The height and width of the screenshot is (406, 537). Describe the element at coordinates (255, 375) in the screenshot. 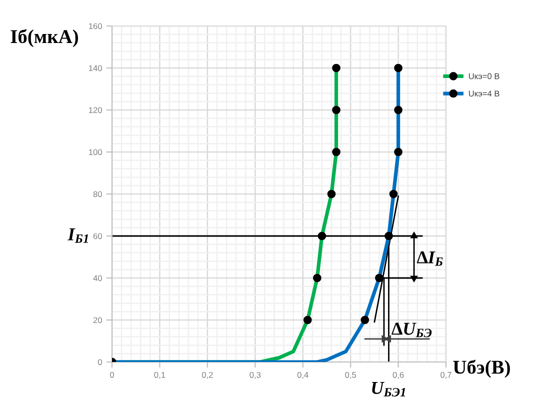

I see `x-tick-label: 0,3` at that location.